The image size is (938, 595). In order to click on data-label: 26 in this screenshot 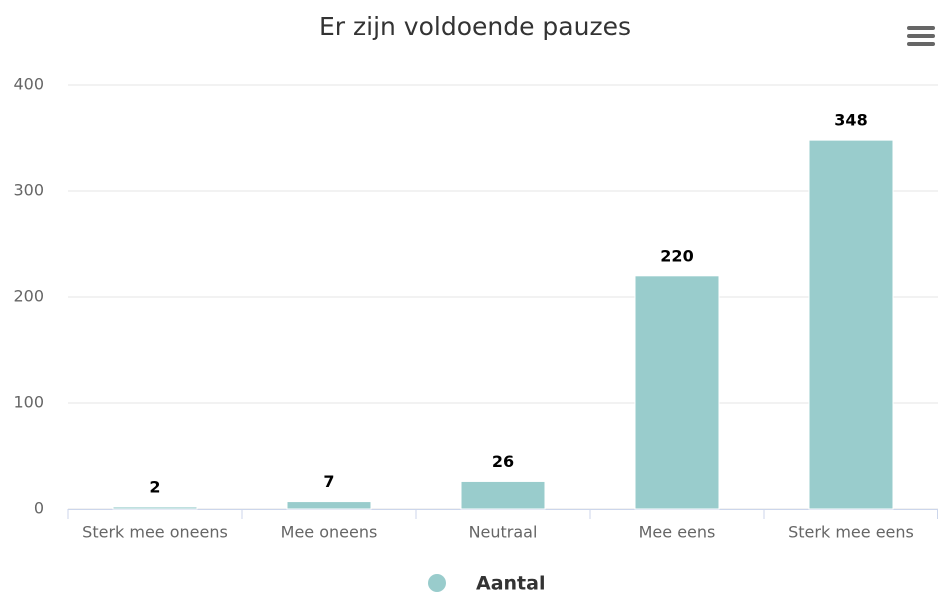, I will do `click(503, 461)`.